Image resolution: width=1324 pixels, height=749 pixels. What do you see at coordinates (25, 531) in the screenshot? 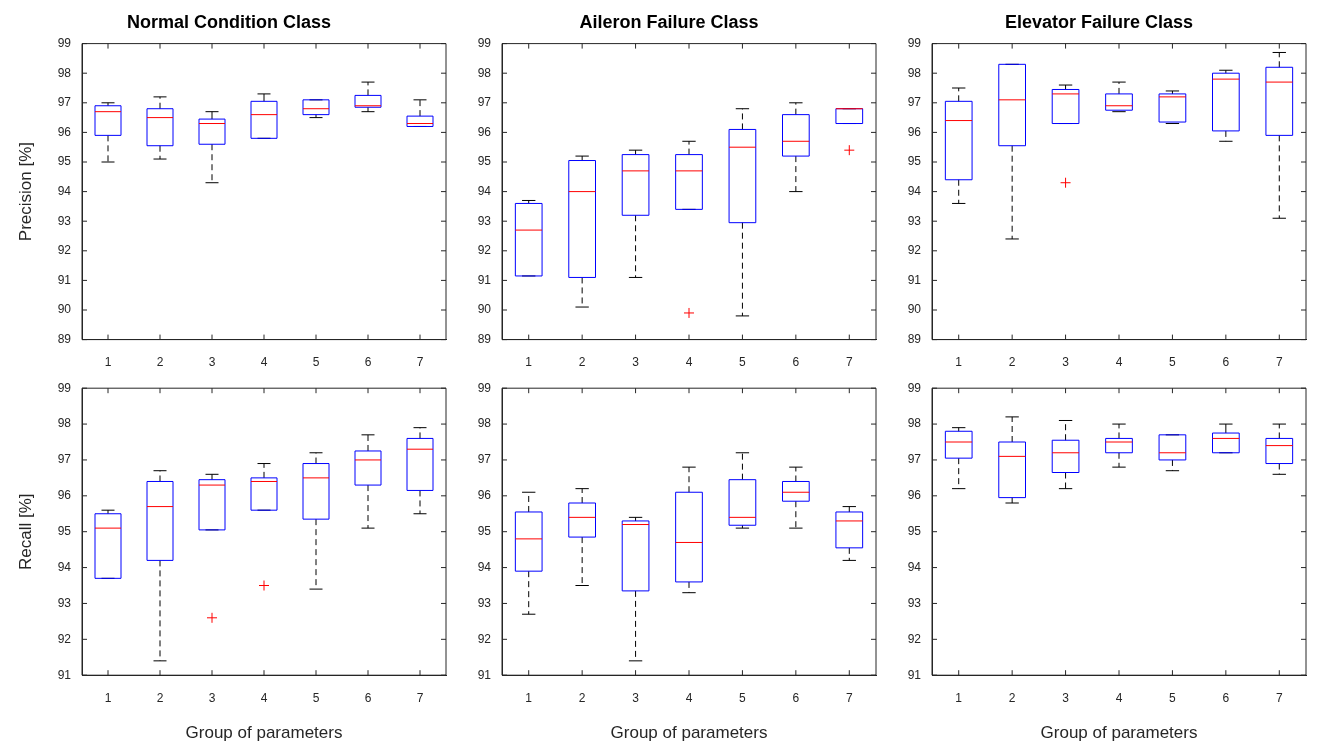
I see `y-axis-title: Recall [%]` at bounding box center [25, 531].